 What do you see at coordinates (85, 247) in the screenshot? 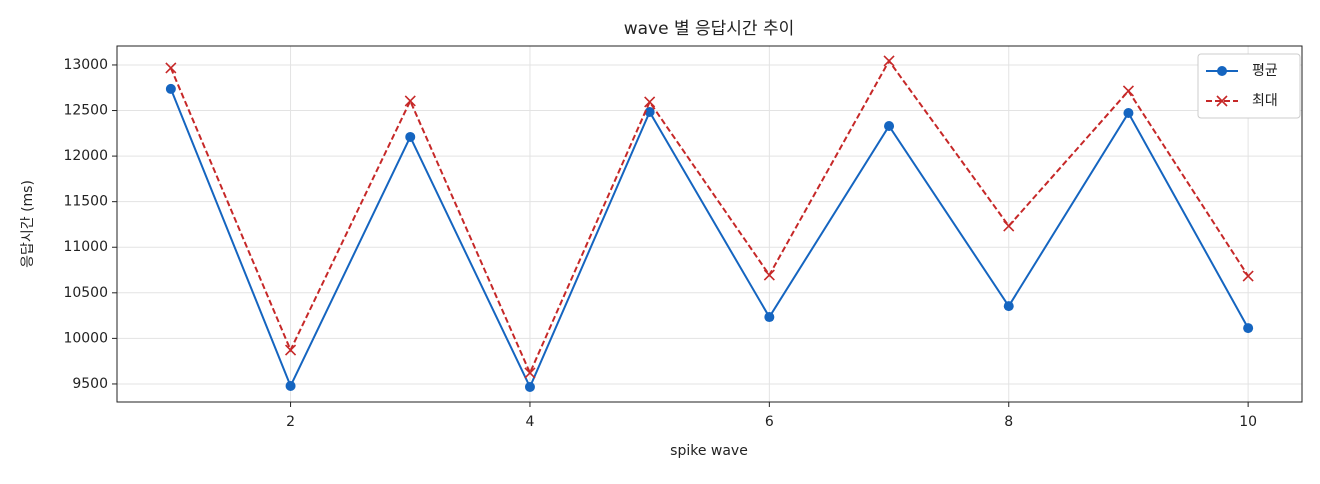
I see `y-tick-label: 11000` at bounding box center [85, 247].